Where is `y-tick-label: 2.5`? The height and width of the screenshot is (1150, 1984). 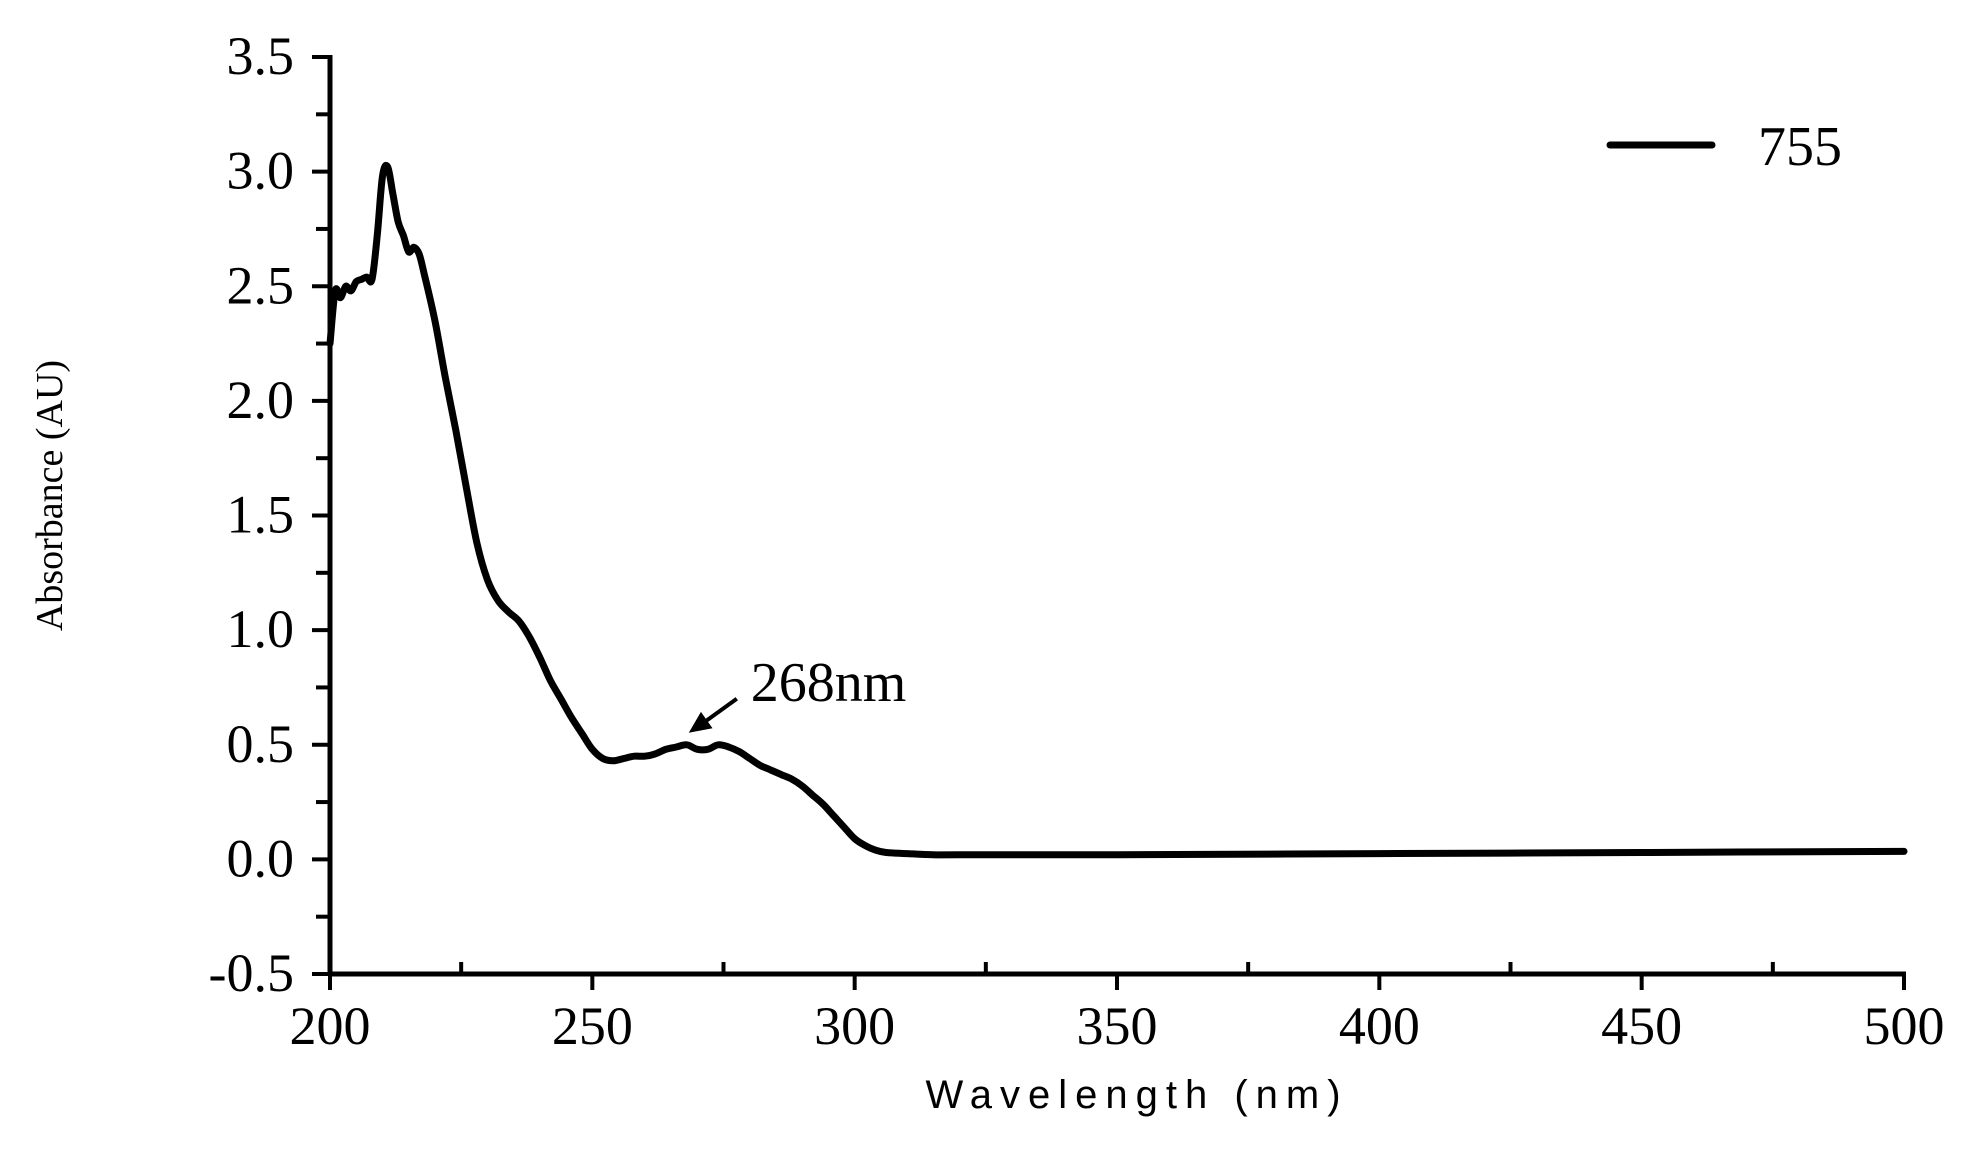 y-tick-label: 2.5 is located at coordinates (261, 285).